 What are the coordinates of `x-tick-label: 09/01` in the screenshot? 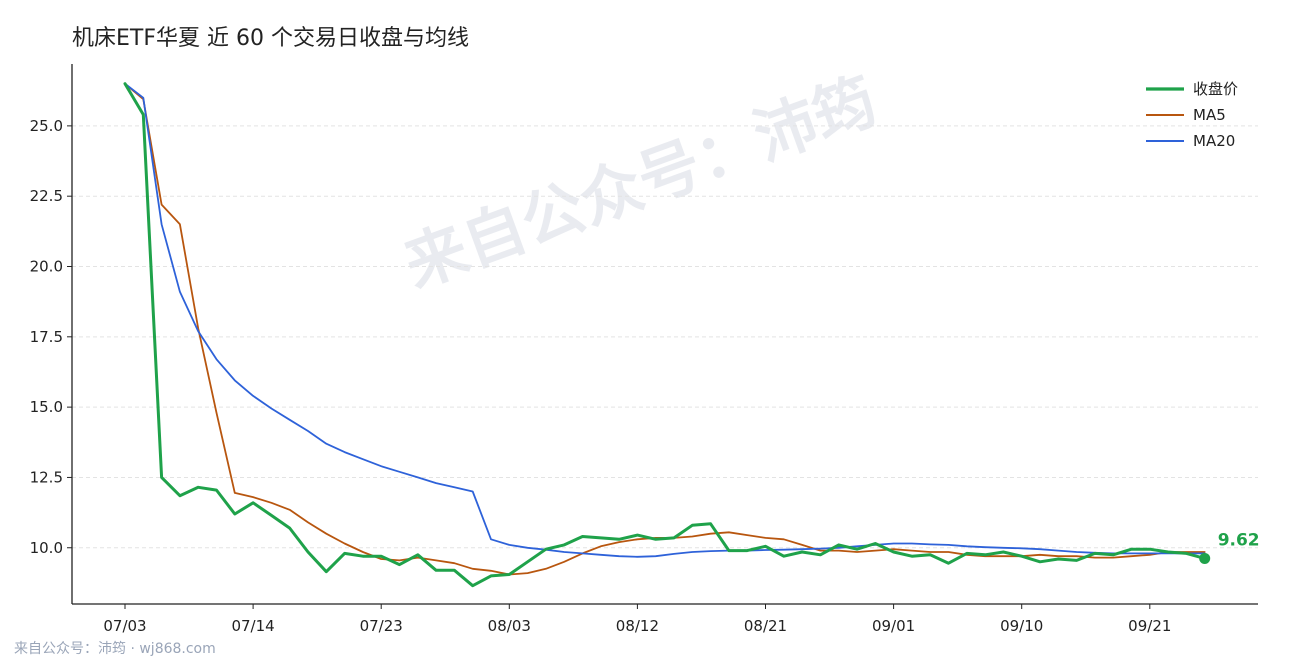 It's located at (893, 626).